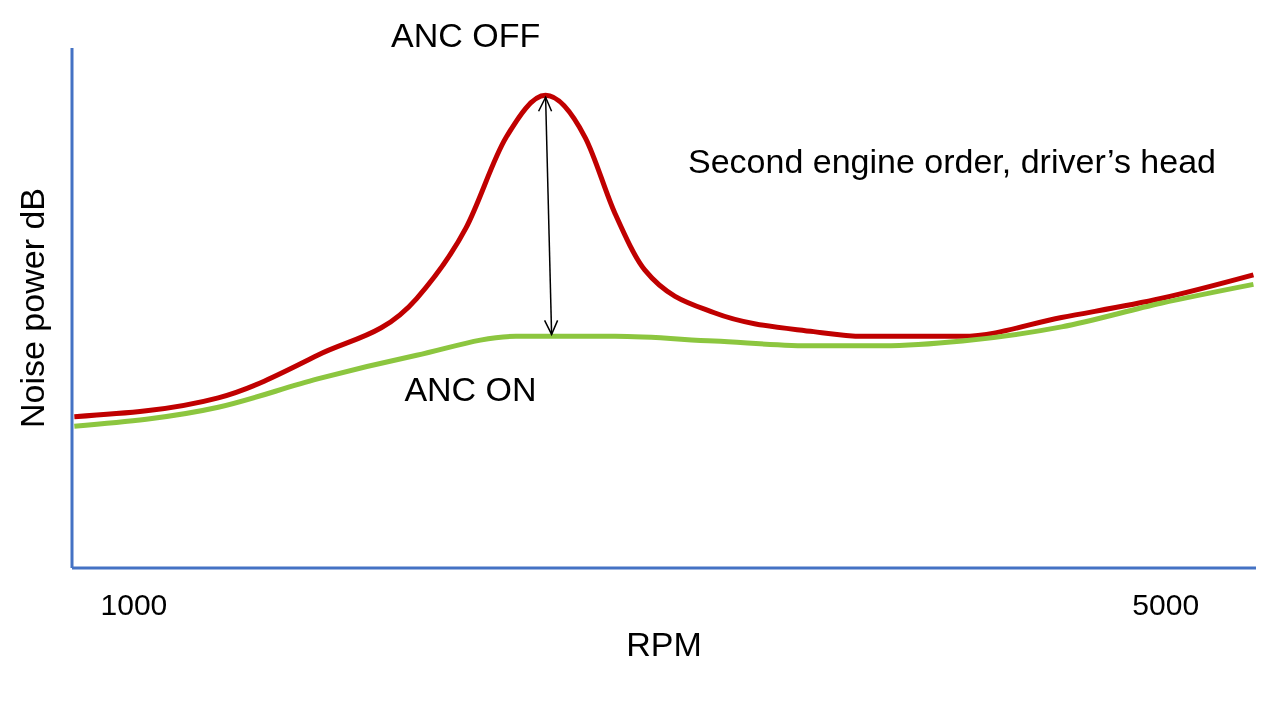 The height and width of the screenshot is (719, 1280). What do you see at coordinates (134, 605) in the screenshot?
I see `x-tick-label: 1000` at bounding box center [134, 605].